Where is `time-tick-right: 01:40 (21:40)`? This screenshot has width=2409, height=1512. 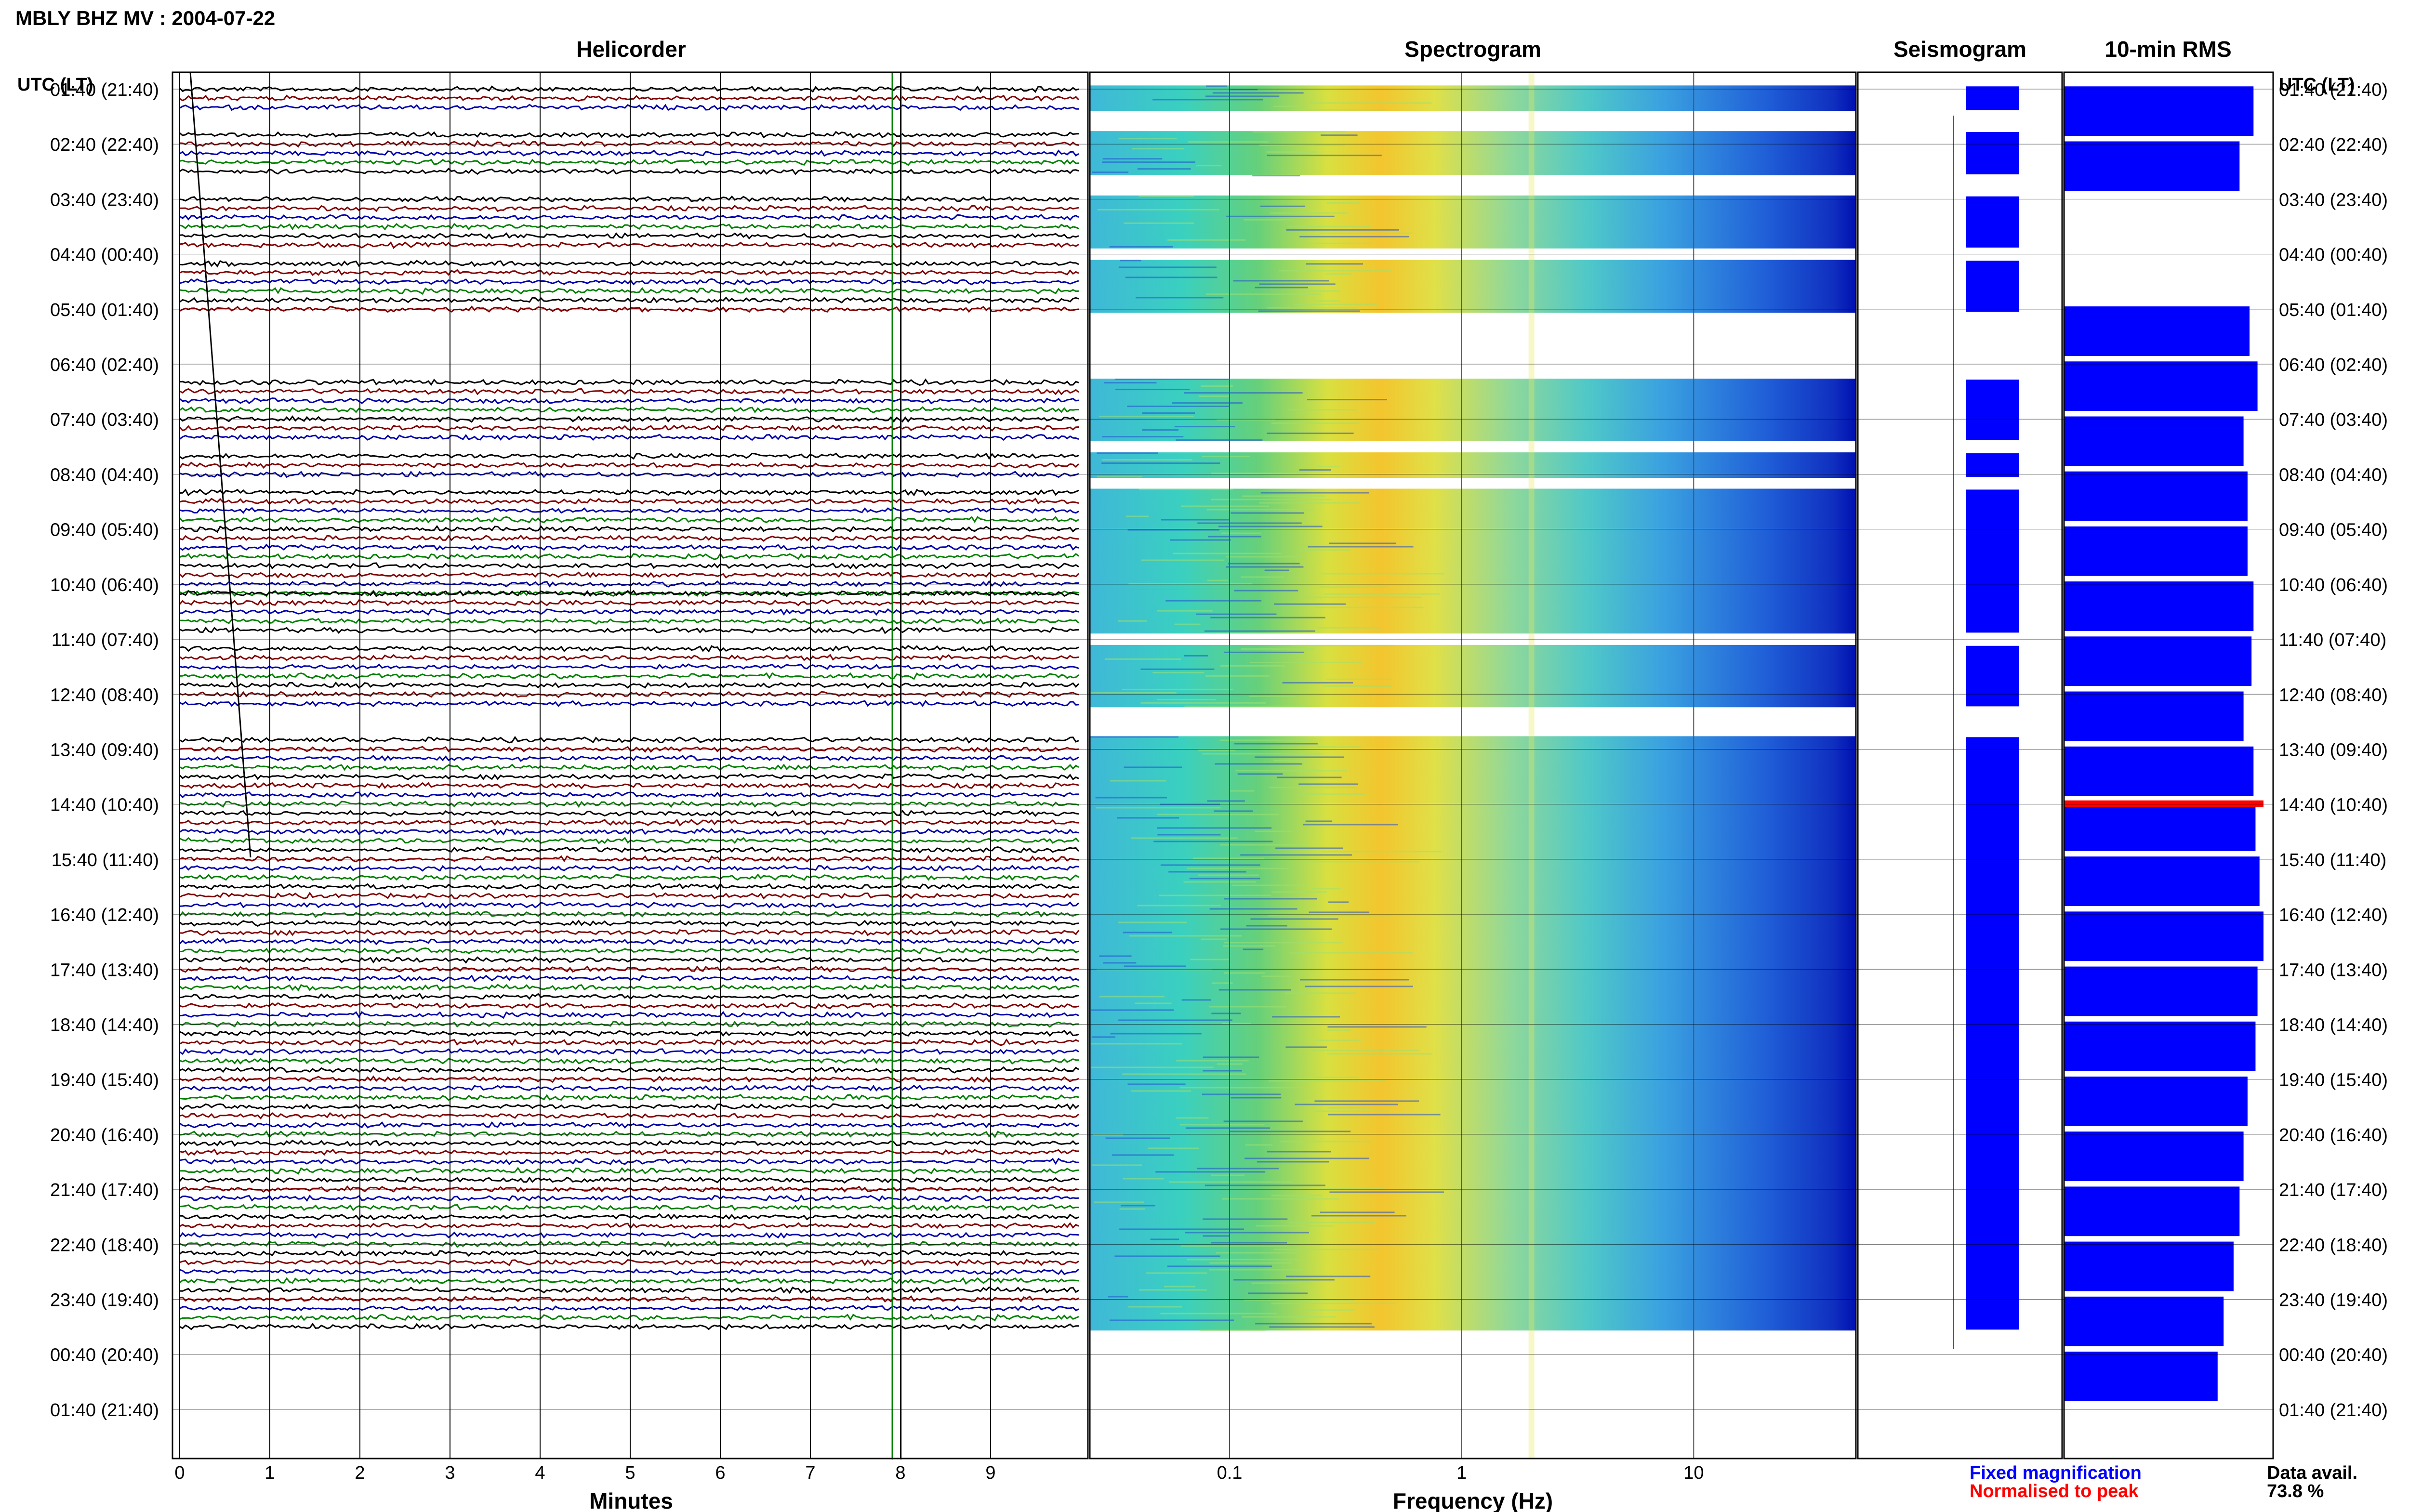
time-tick-right: 01:40 (21:40) is located at coordinates (2333, 1410).